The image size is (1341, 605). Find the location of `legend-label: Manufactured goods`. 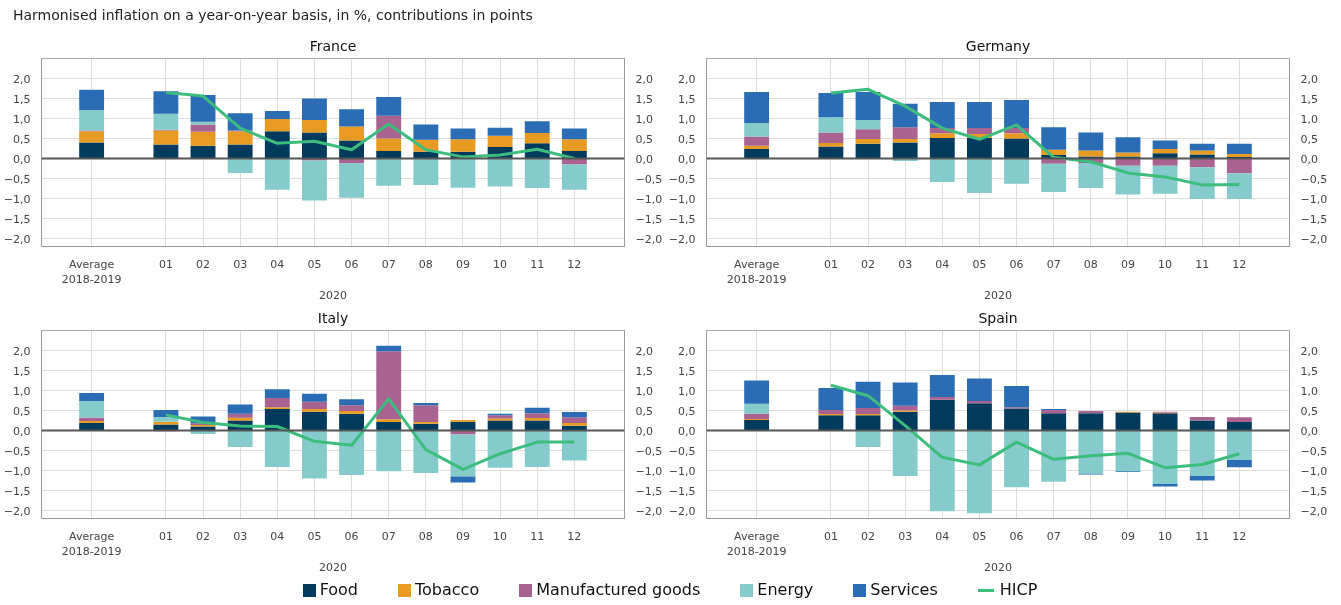

legend-label: Manufactured goods is located at coordinates (618, 589).